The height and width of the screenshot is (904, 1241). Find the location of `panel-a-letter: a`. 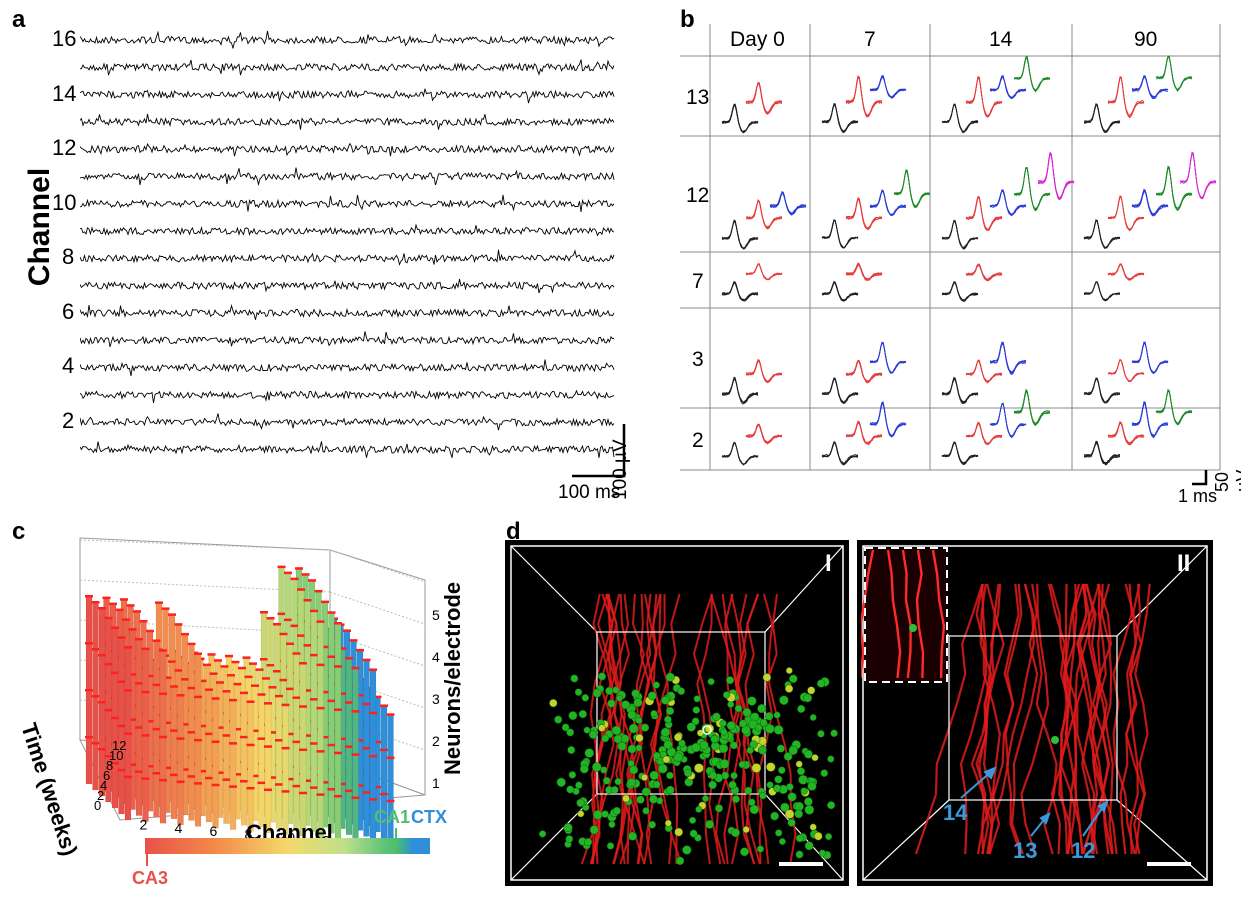

panel-a-letter: a is located at coordinates (19, 19).